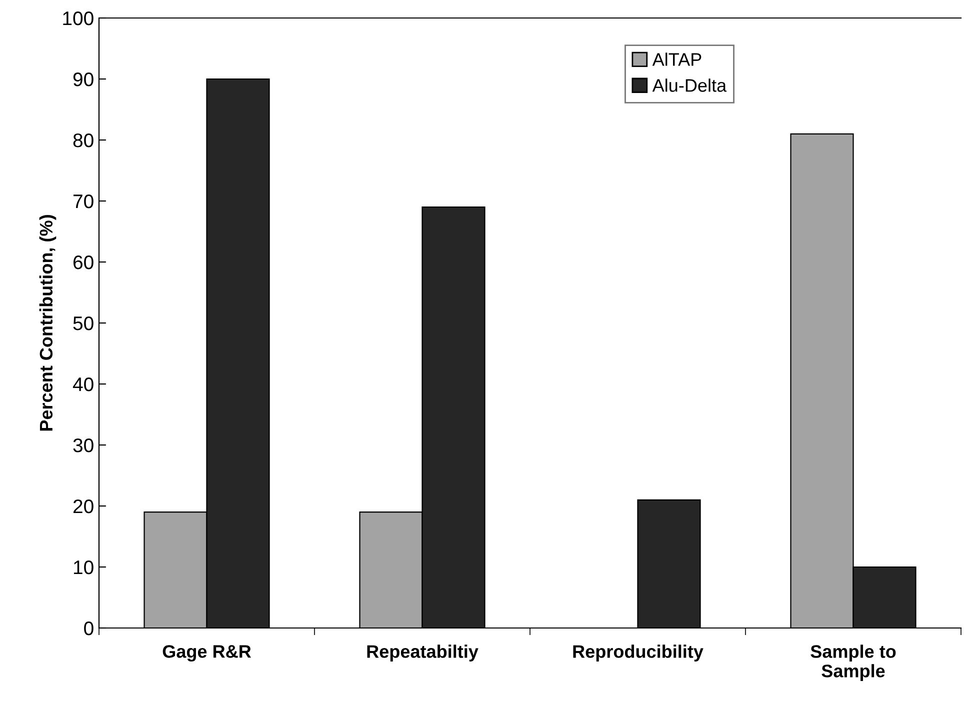 The height and width of the screenshot is (715, 973). I want to click on x-tick-label: Reproducibility, so click(638, 653).